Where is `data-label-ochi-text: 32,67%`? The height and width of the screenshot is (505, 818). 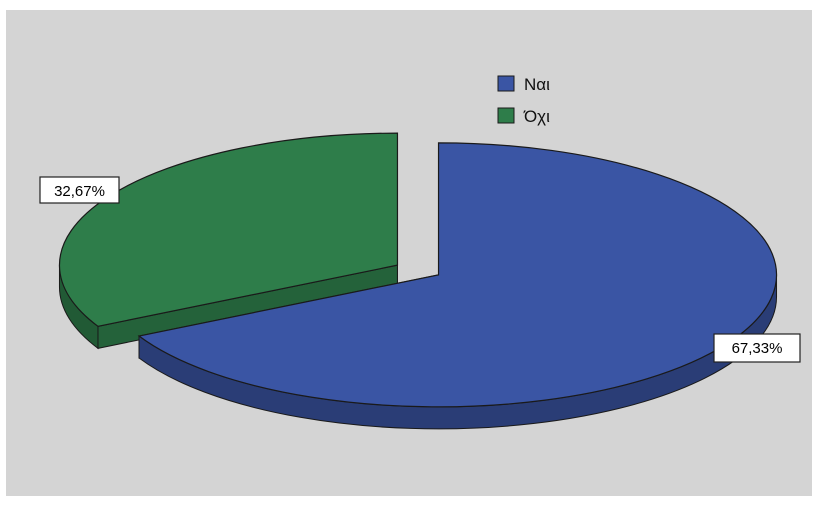
data-label-ochi-text: 32,67% is located at coordinates (79, 191).